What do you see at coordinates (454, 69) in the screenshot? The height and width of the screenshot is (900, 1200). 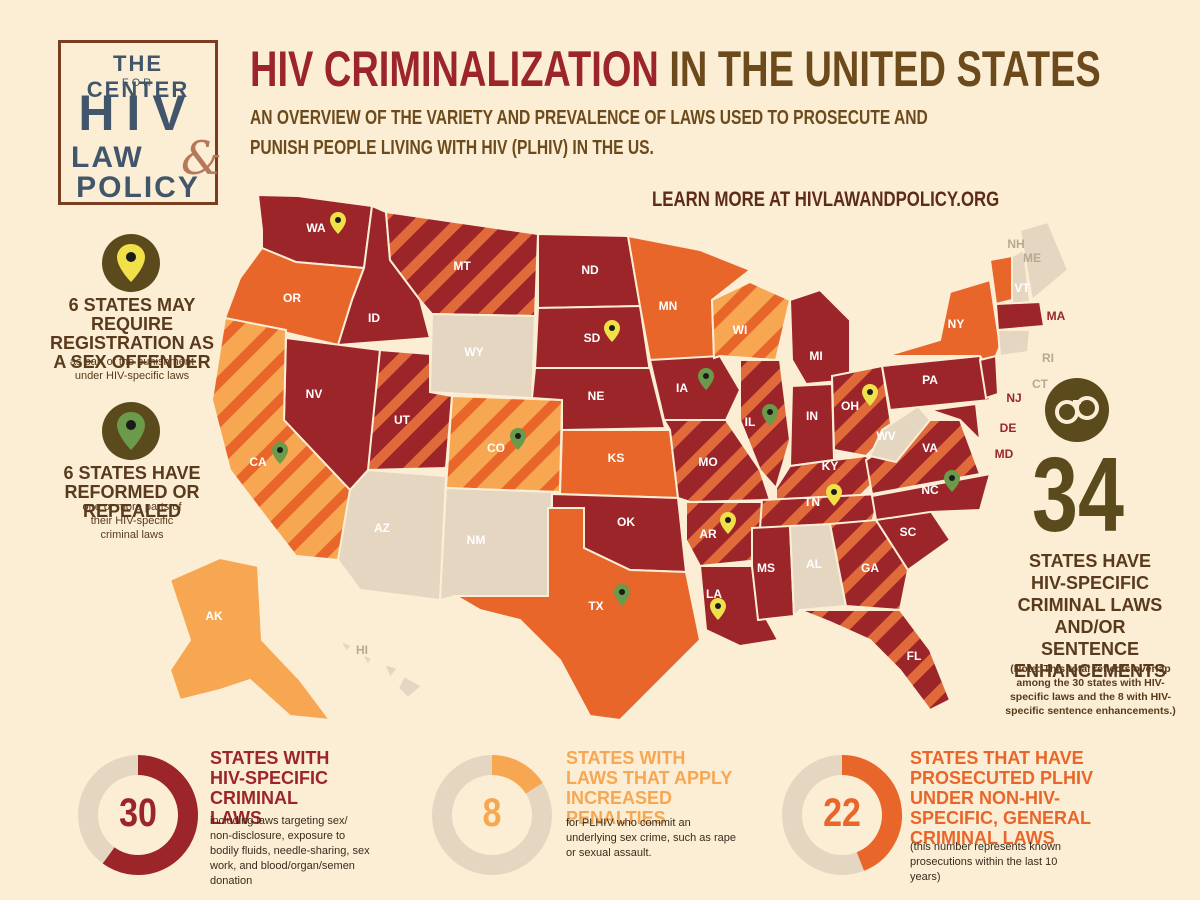 I see `title-part-1: HIV CRIMINALIZATION` at bounding box center [454, 69].